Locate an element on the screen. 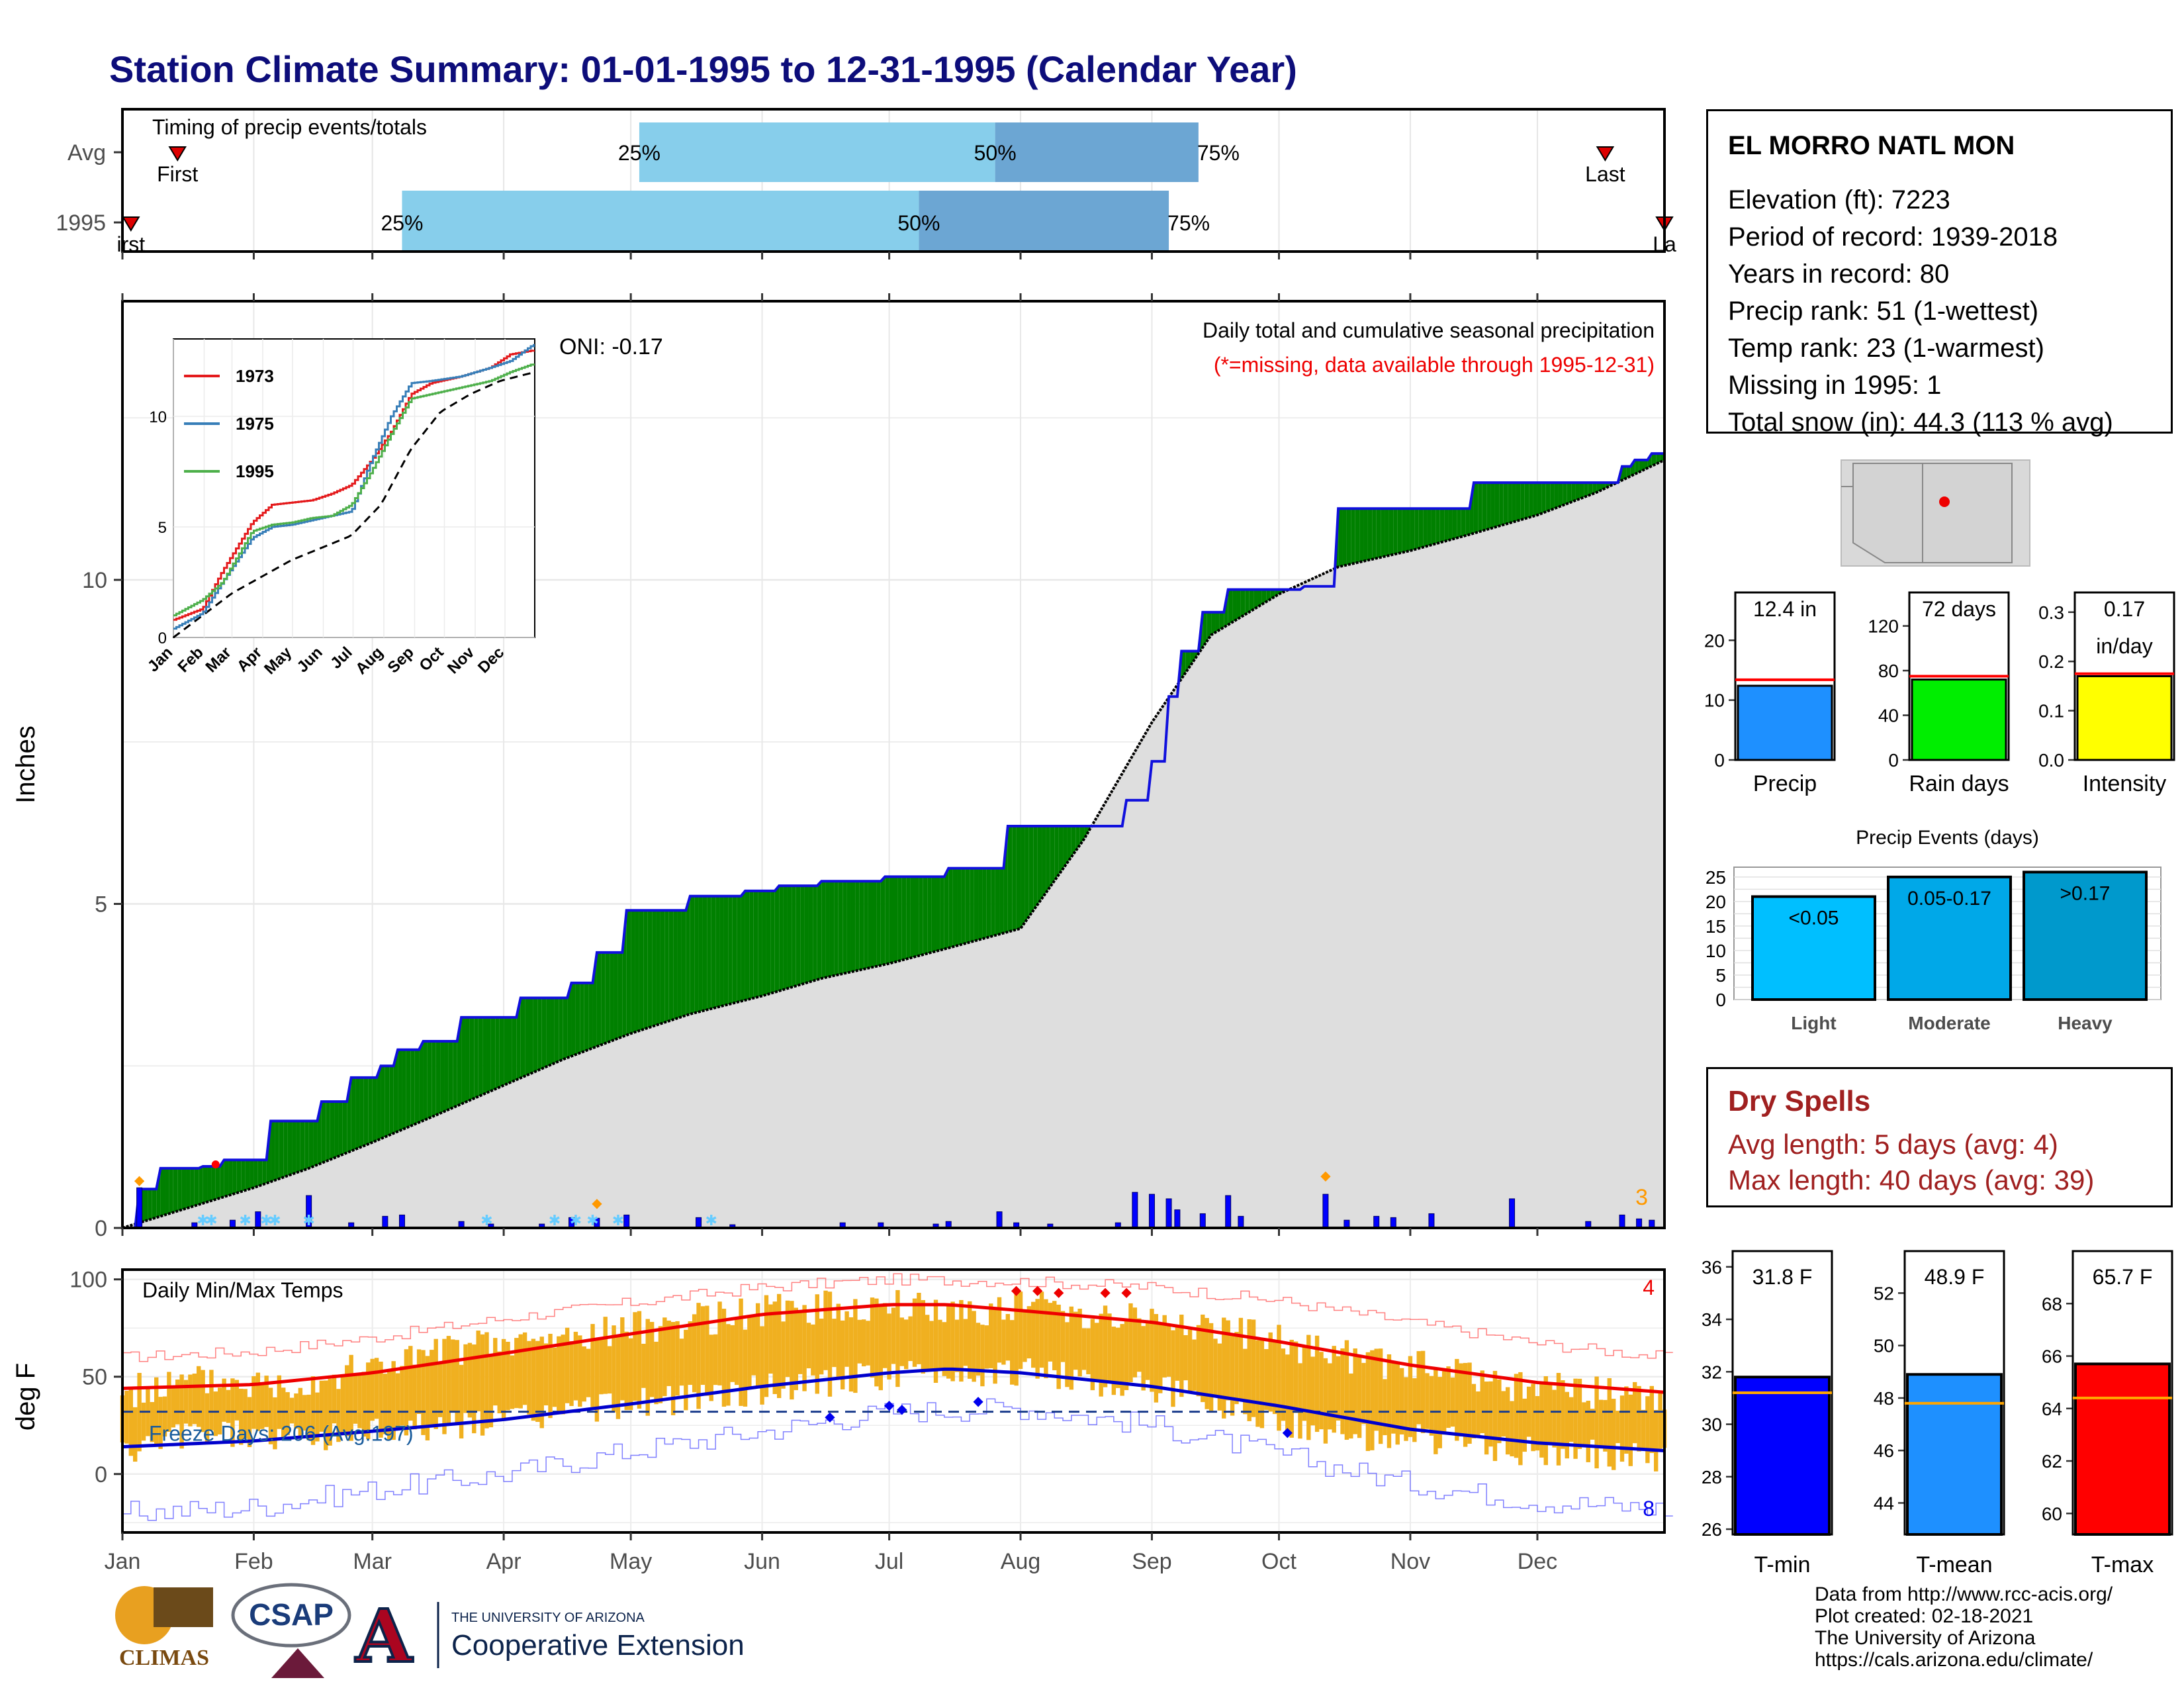 The image size is (2184, 1688). event-category-label: Heavy is located at coordinates (2085, 1023).